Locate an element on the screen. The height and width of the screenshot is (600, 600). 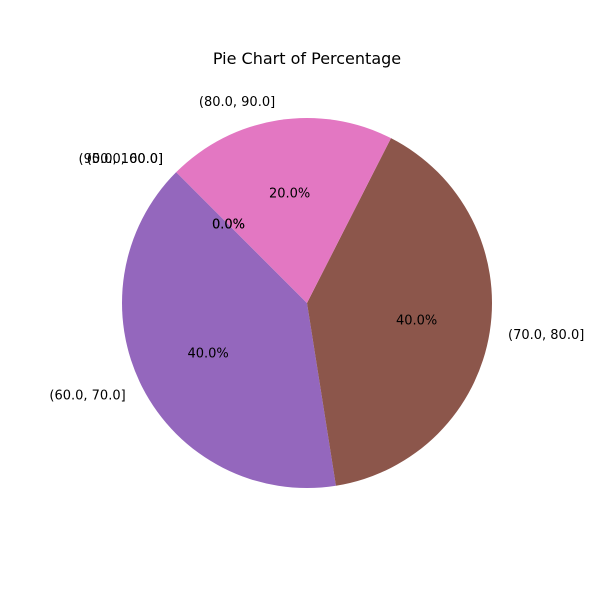
slice-label-4: (90.0, 100.0] is located at coordinates (121, 159).